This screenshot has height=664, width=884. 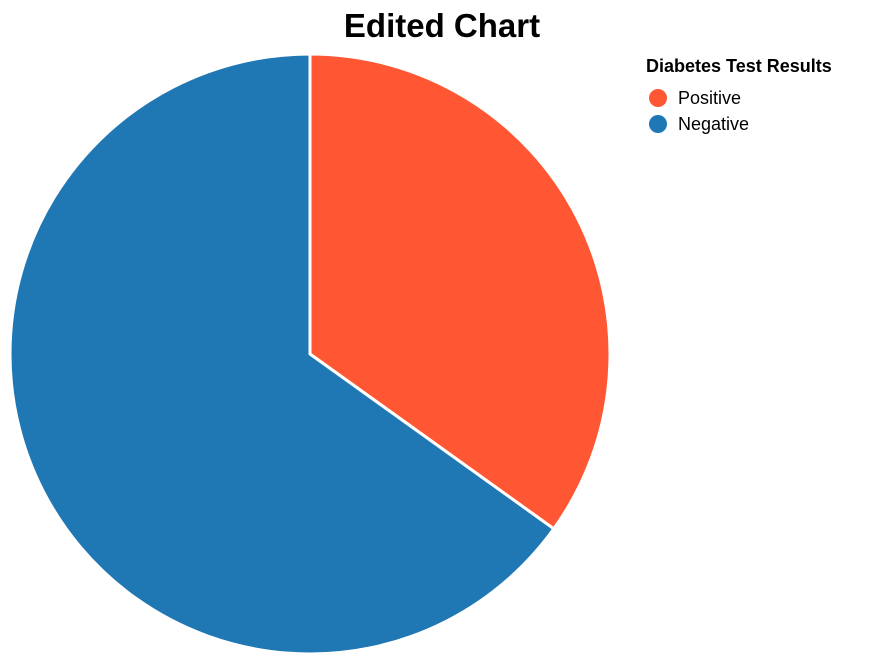 I want to click on legend-label-negative: Negative, so click(x=713, y=124).